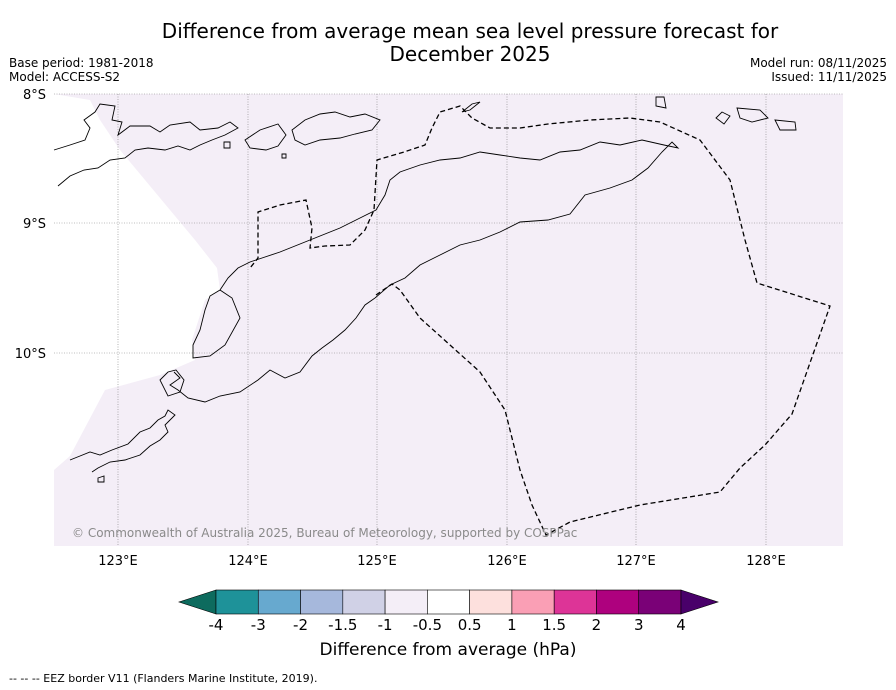  I want to click on lat-label-9s: 9°S, so click(34, 224).